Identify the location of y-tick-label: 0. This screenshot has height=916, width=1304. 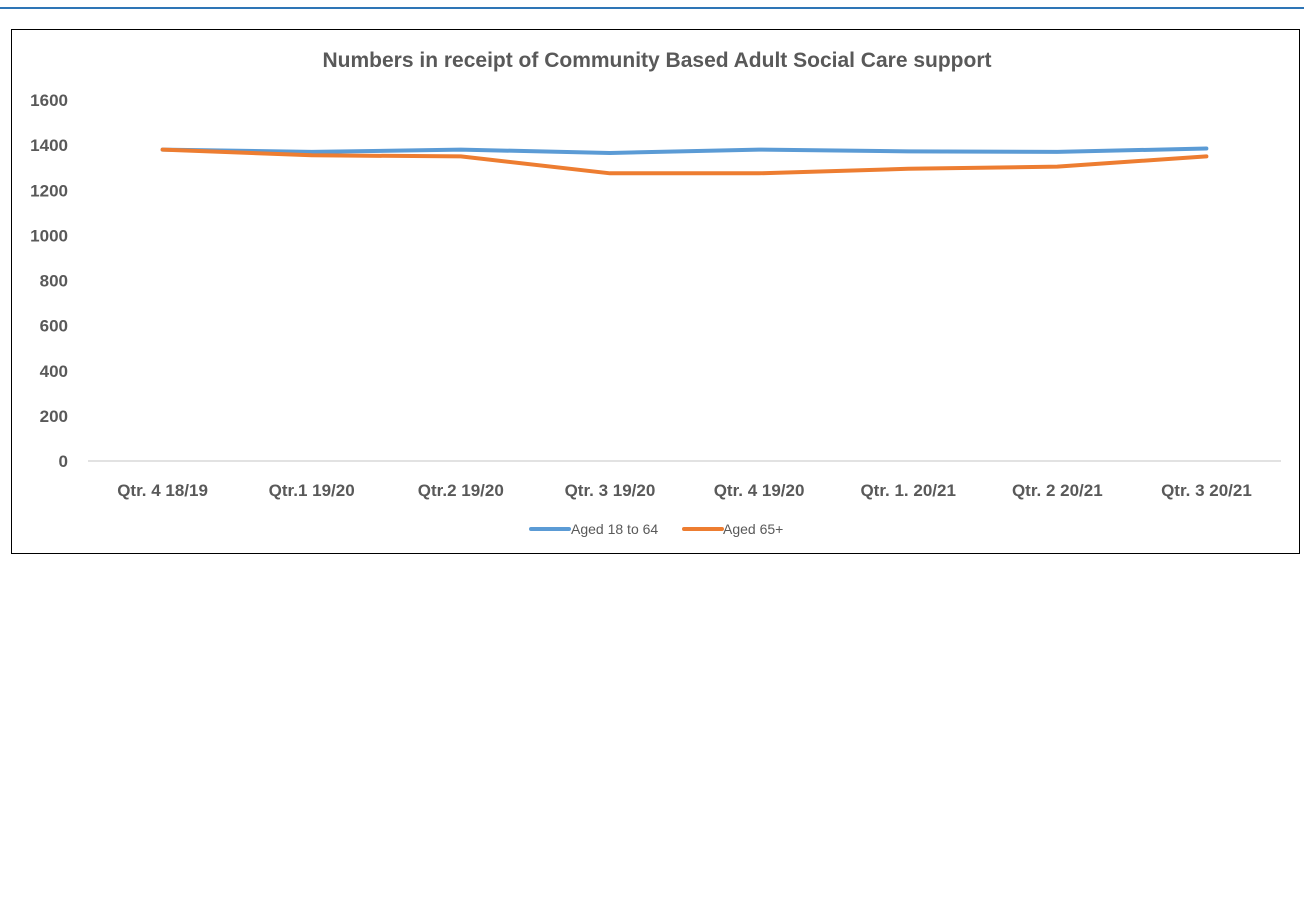
(63, 461).